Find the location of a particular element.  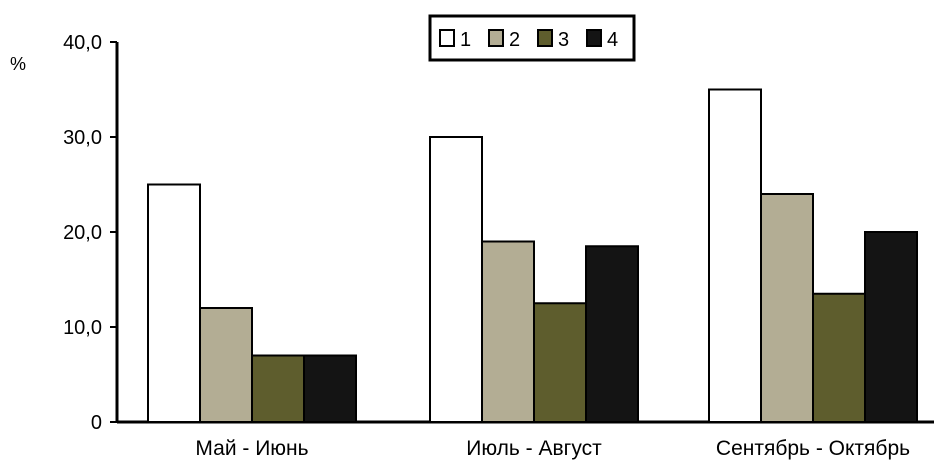

y-tick-label: 10,0 is located at coordinates (82, 328).